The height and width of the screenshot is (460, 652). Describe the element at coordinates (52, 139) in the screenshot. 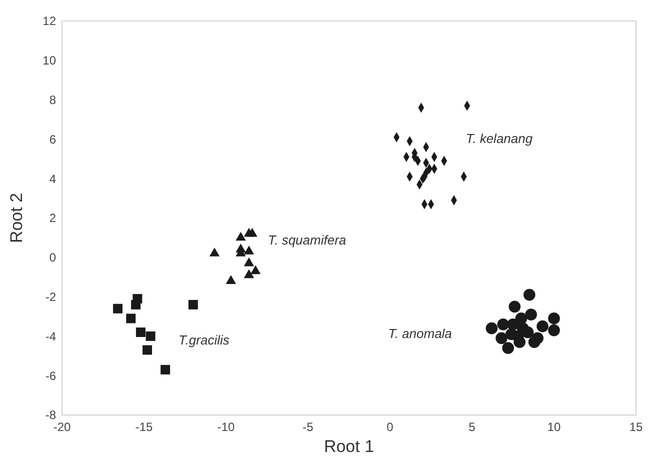

I see `y-tick-label: 6` at that location.